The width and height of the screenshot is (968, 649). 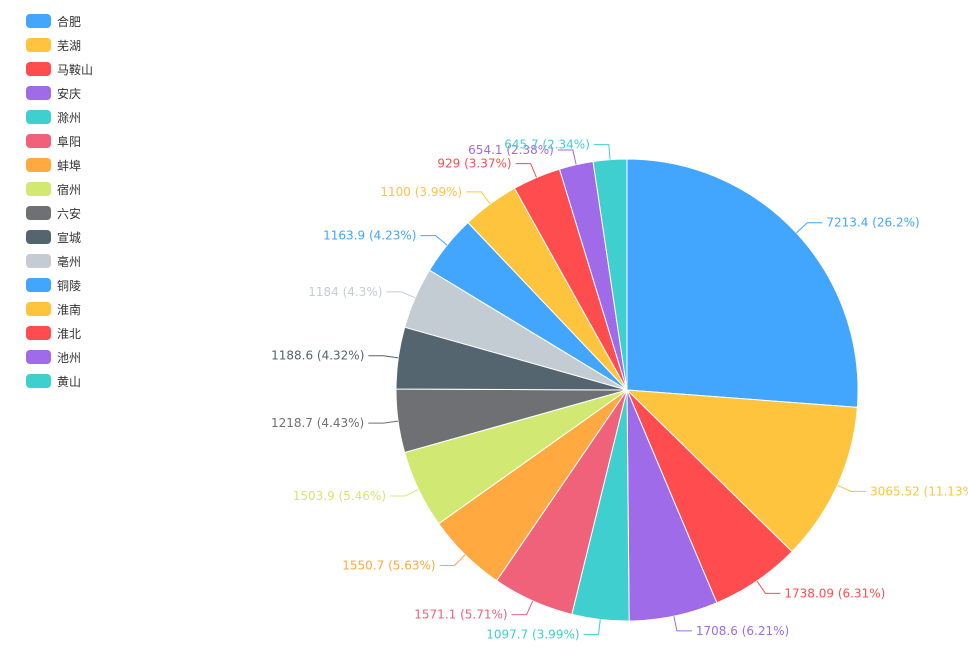 I want to click on legend-item: 池州, so click(x=59, y=357).